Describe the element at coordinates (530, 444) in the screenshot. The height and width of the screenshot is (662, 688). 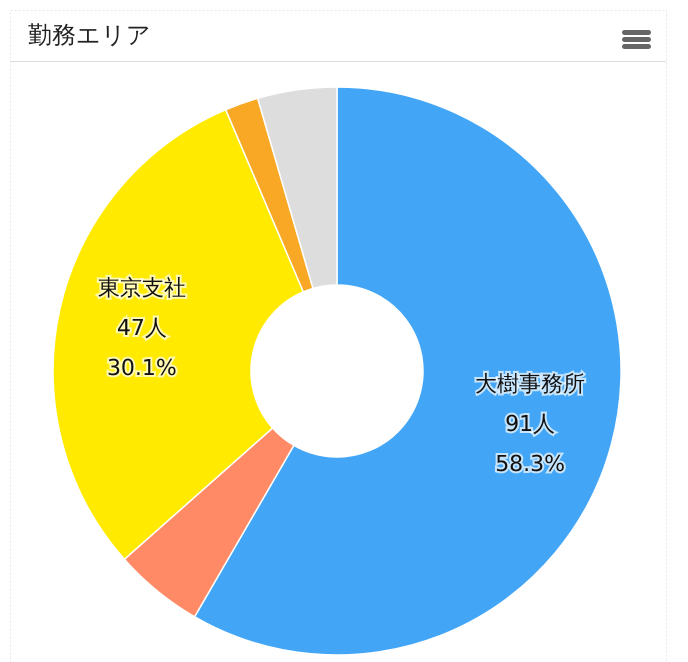
I see `data-label: 91人 58.3%` at that location.